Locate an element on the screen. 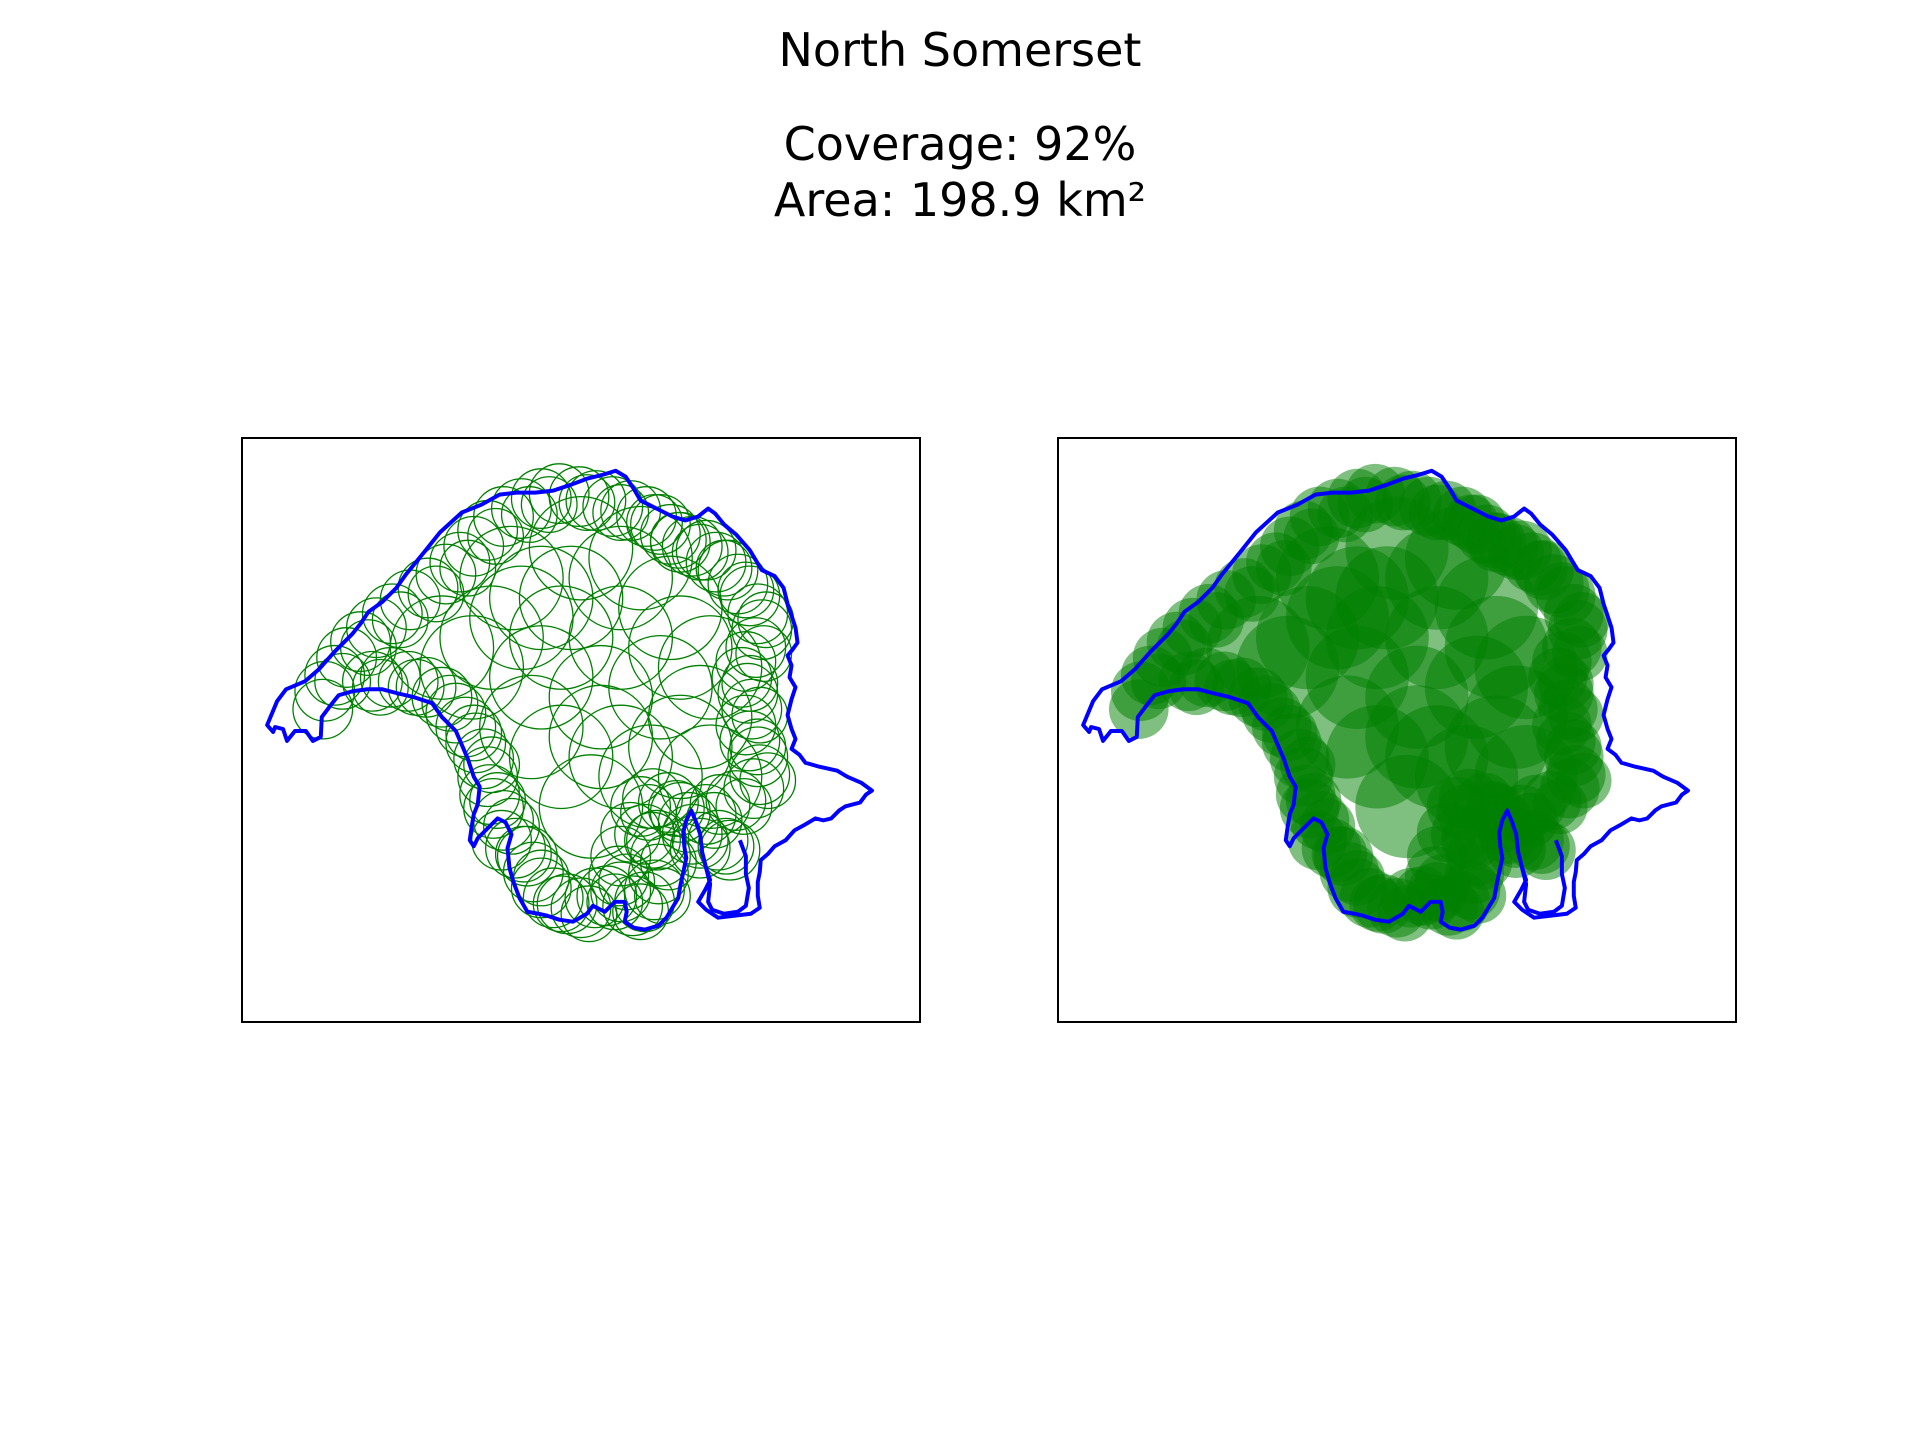 The image size is (1920, 1440). stats-block: Coverage: 92% Area: 198.9 km² is located at coordinates (960, 172).